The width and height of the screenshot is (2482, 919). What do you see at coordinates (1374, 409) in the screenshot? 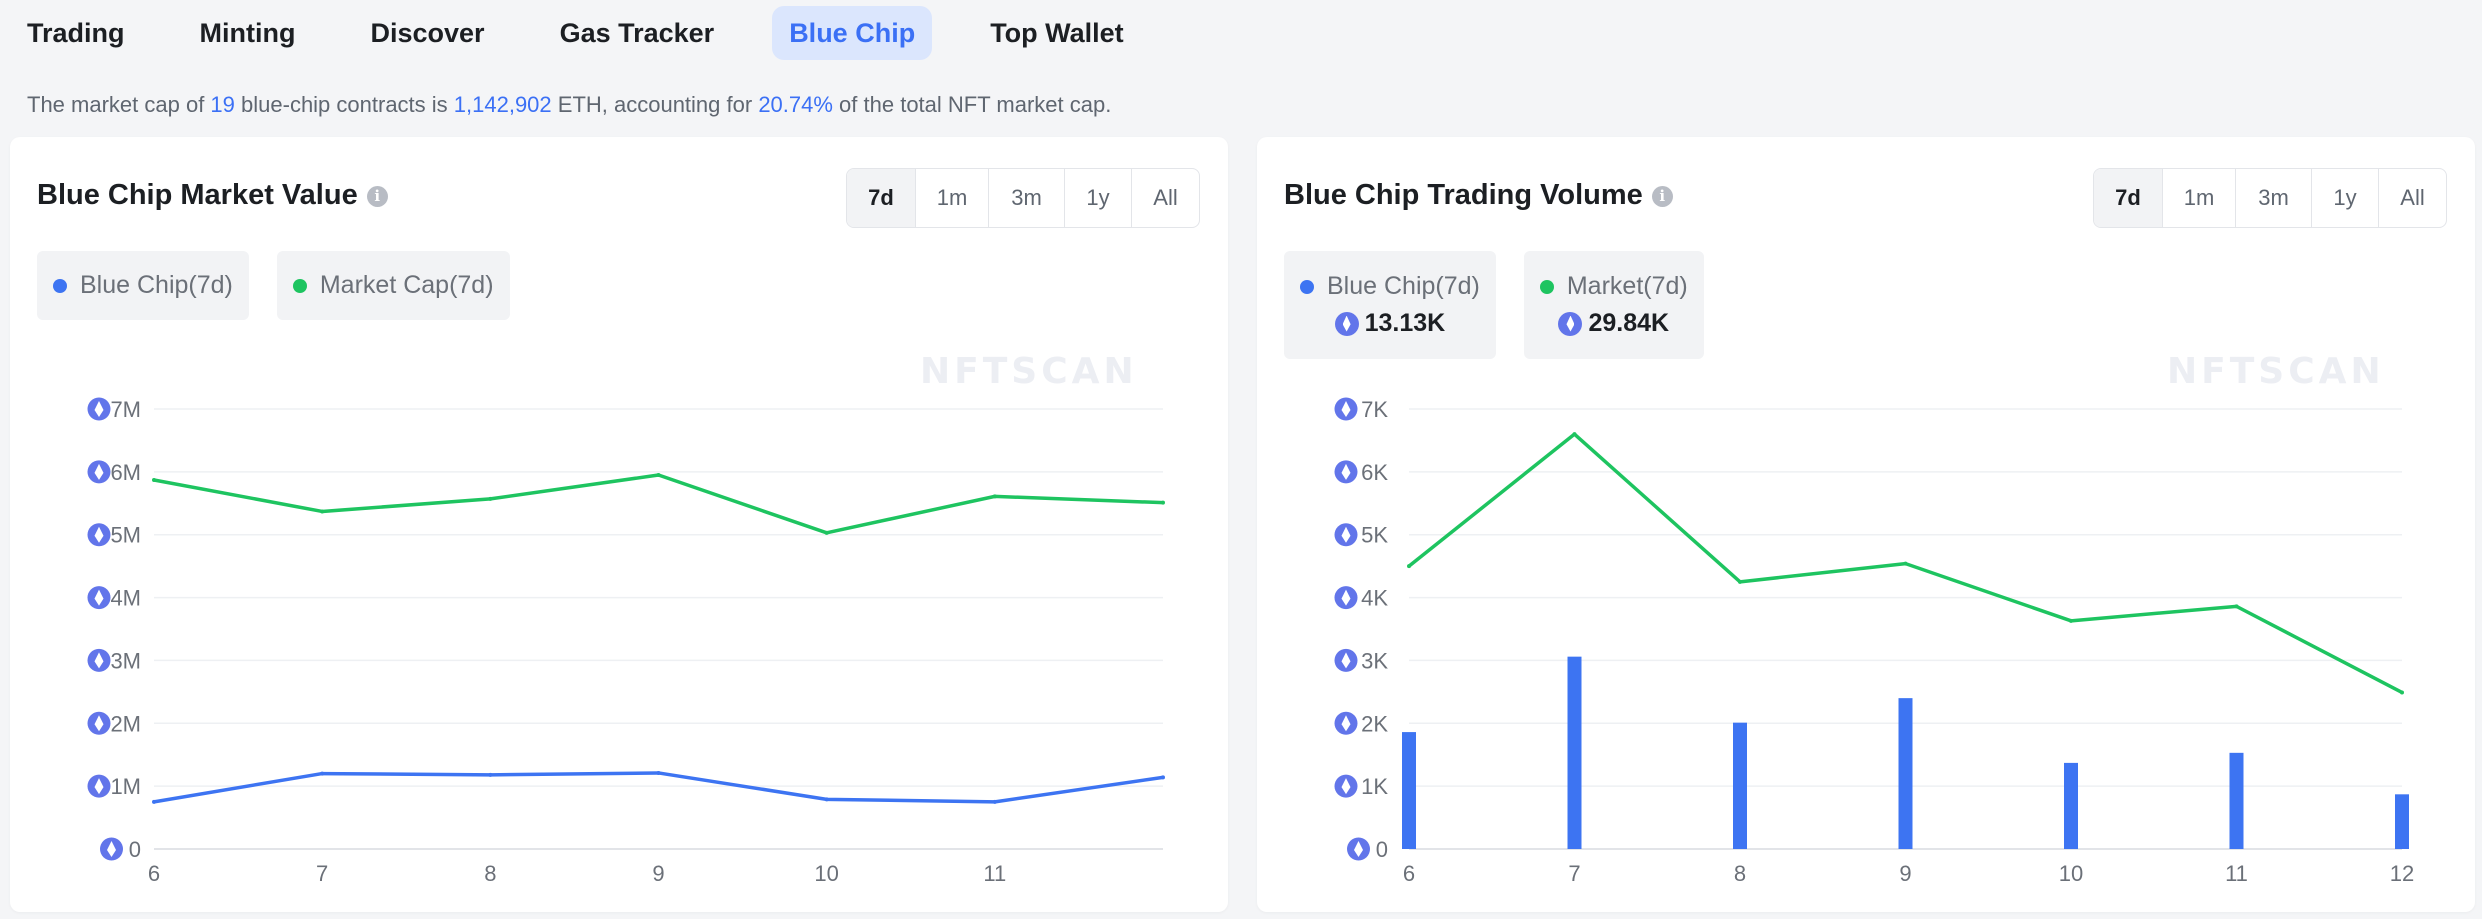
I see `y-tick-label: 7K` at bounding box center [1374, 409].